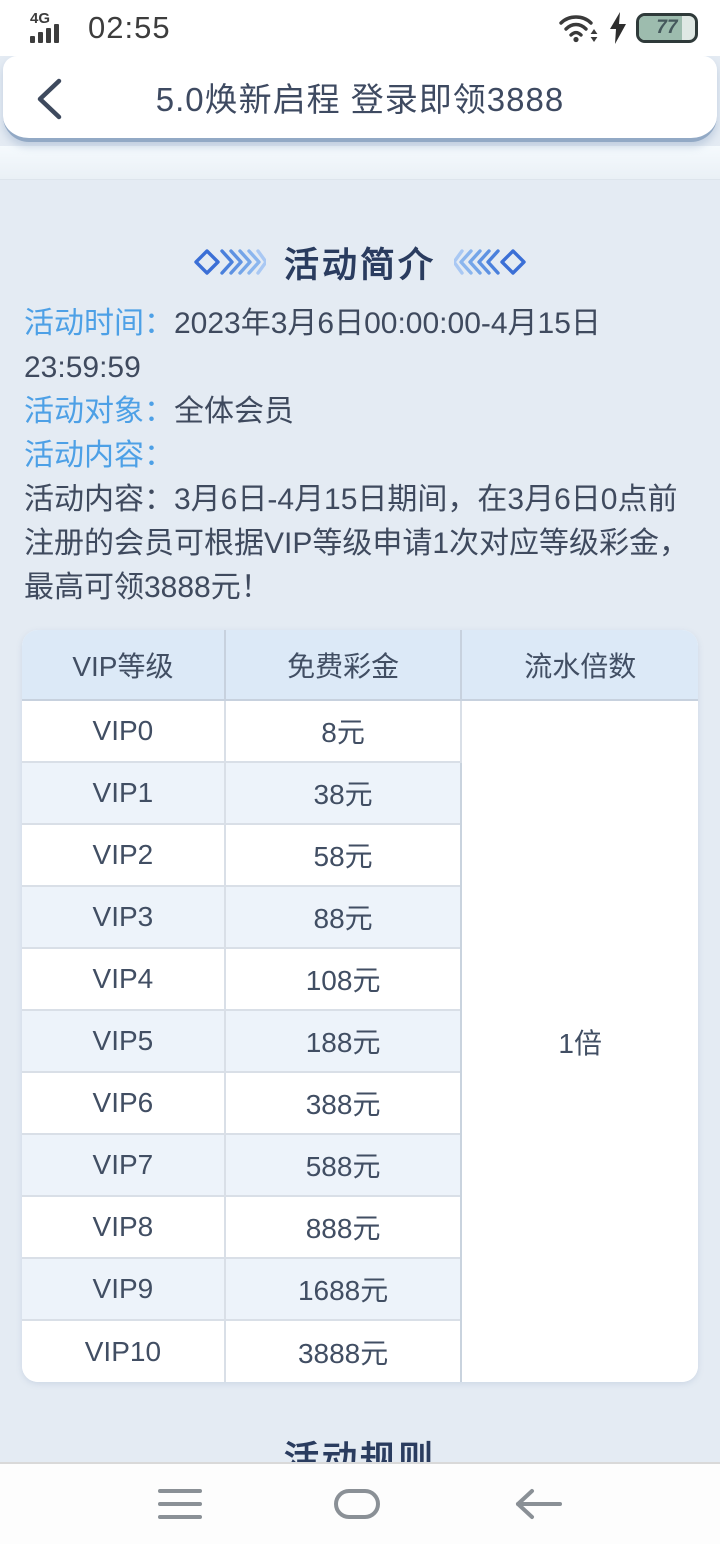  Describe the element at coordinates (124, 1350) in the screenshot. I see `vip-level-cell: VIP10` at that location.